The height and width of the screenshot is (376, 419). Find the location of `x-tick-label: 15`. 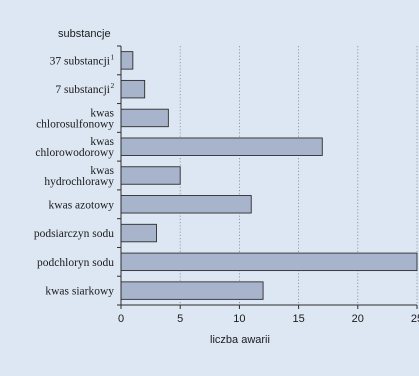

x-tick-label: 15 is located at coordinates (298, 319).